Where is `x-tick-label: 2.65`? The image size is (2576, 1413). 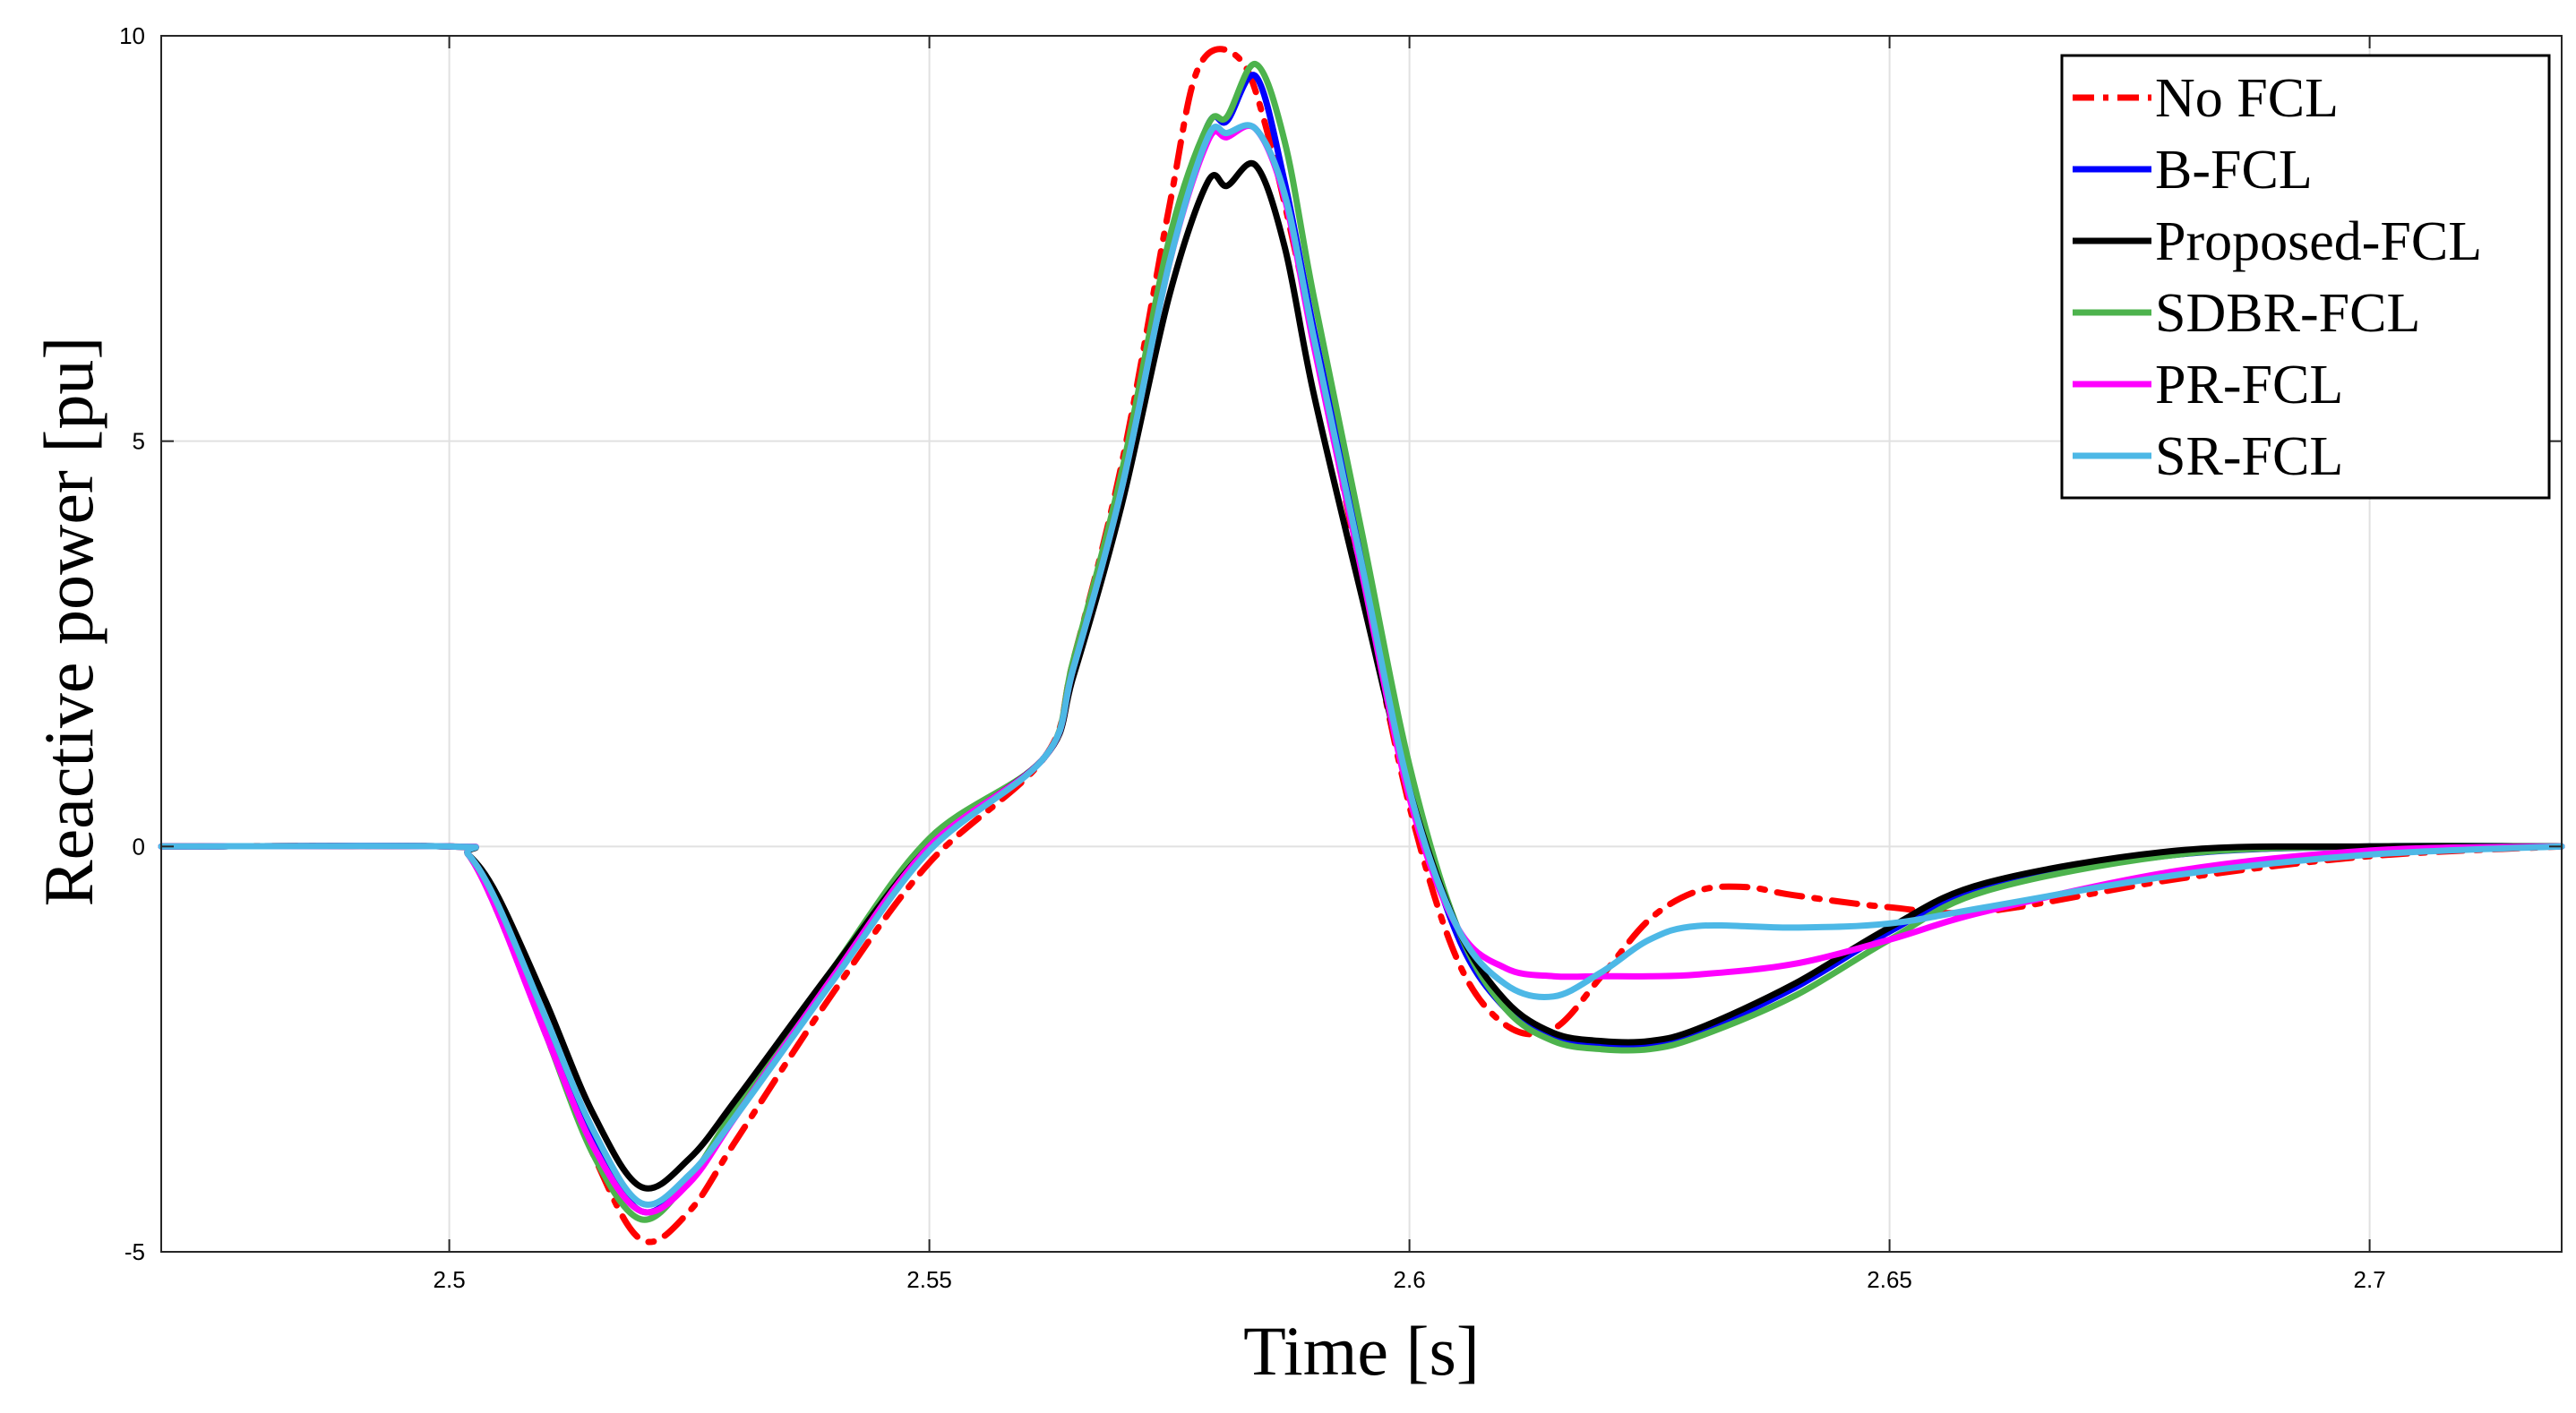 x-tick-label: 2.65 is located at coordinates (1889, 1279).